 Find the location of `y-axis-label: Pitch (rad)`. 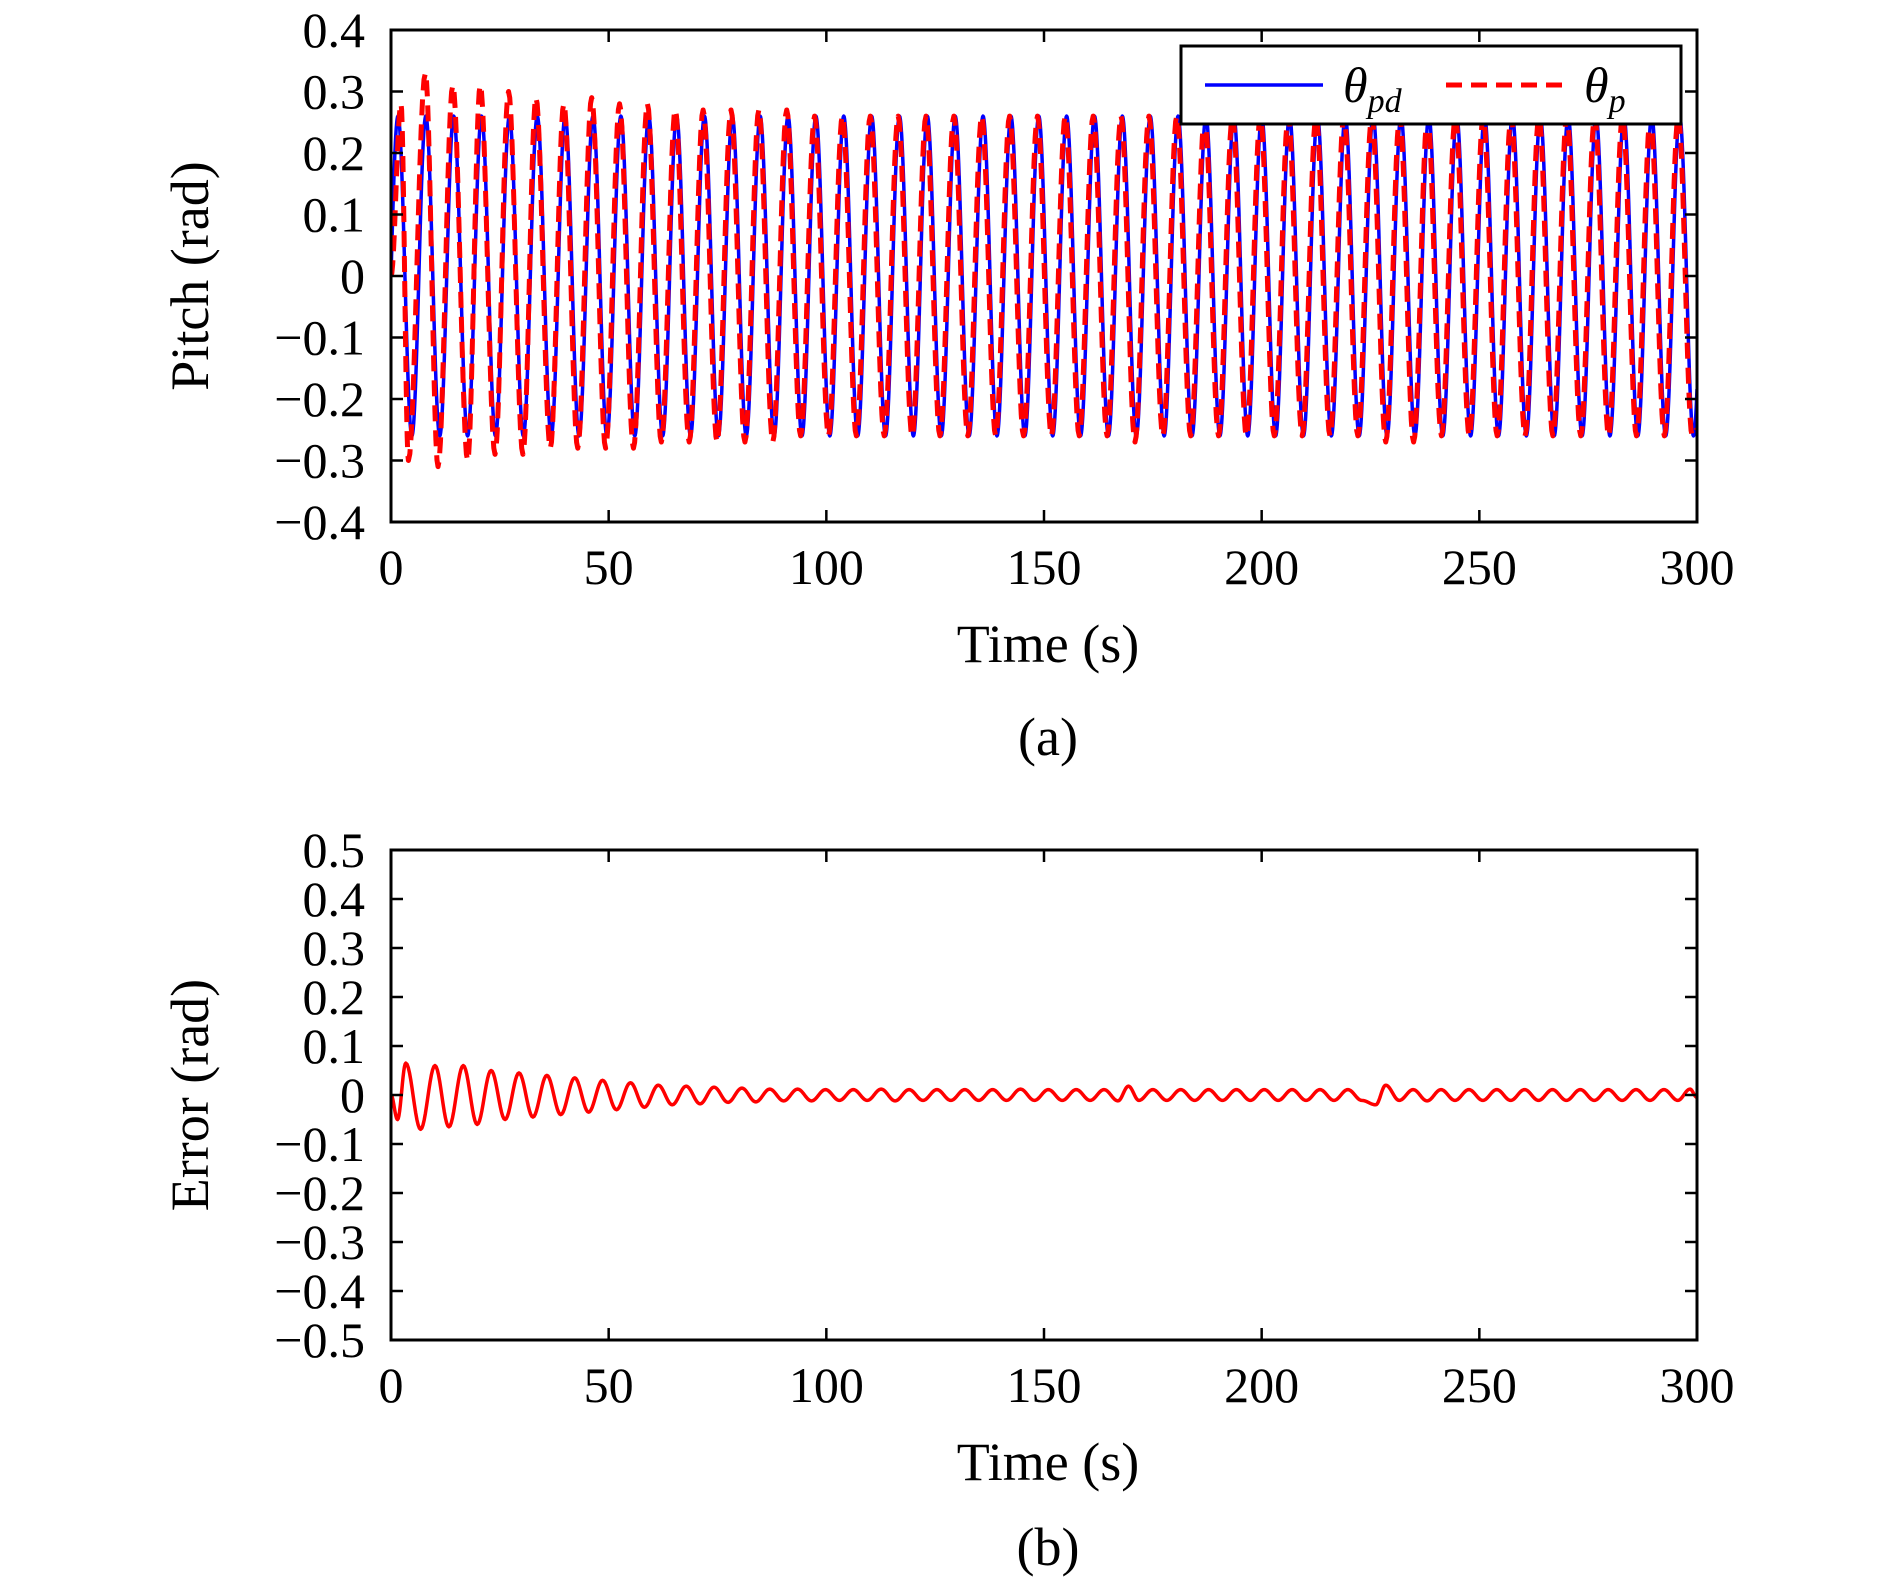

y-axis-label: Pitch (rad) is located at coordinates (190, 275).